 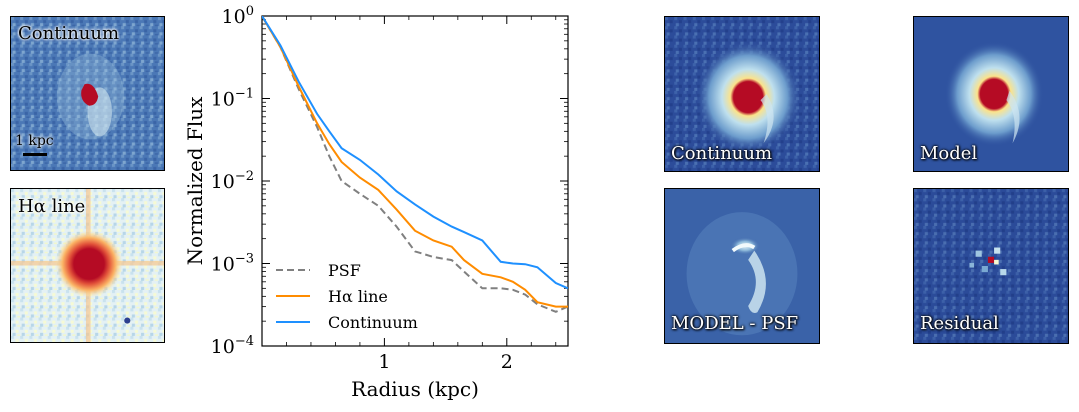 I want to click on fit-model-minus-psf-map, so click(x=742, y=266).